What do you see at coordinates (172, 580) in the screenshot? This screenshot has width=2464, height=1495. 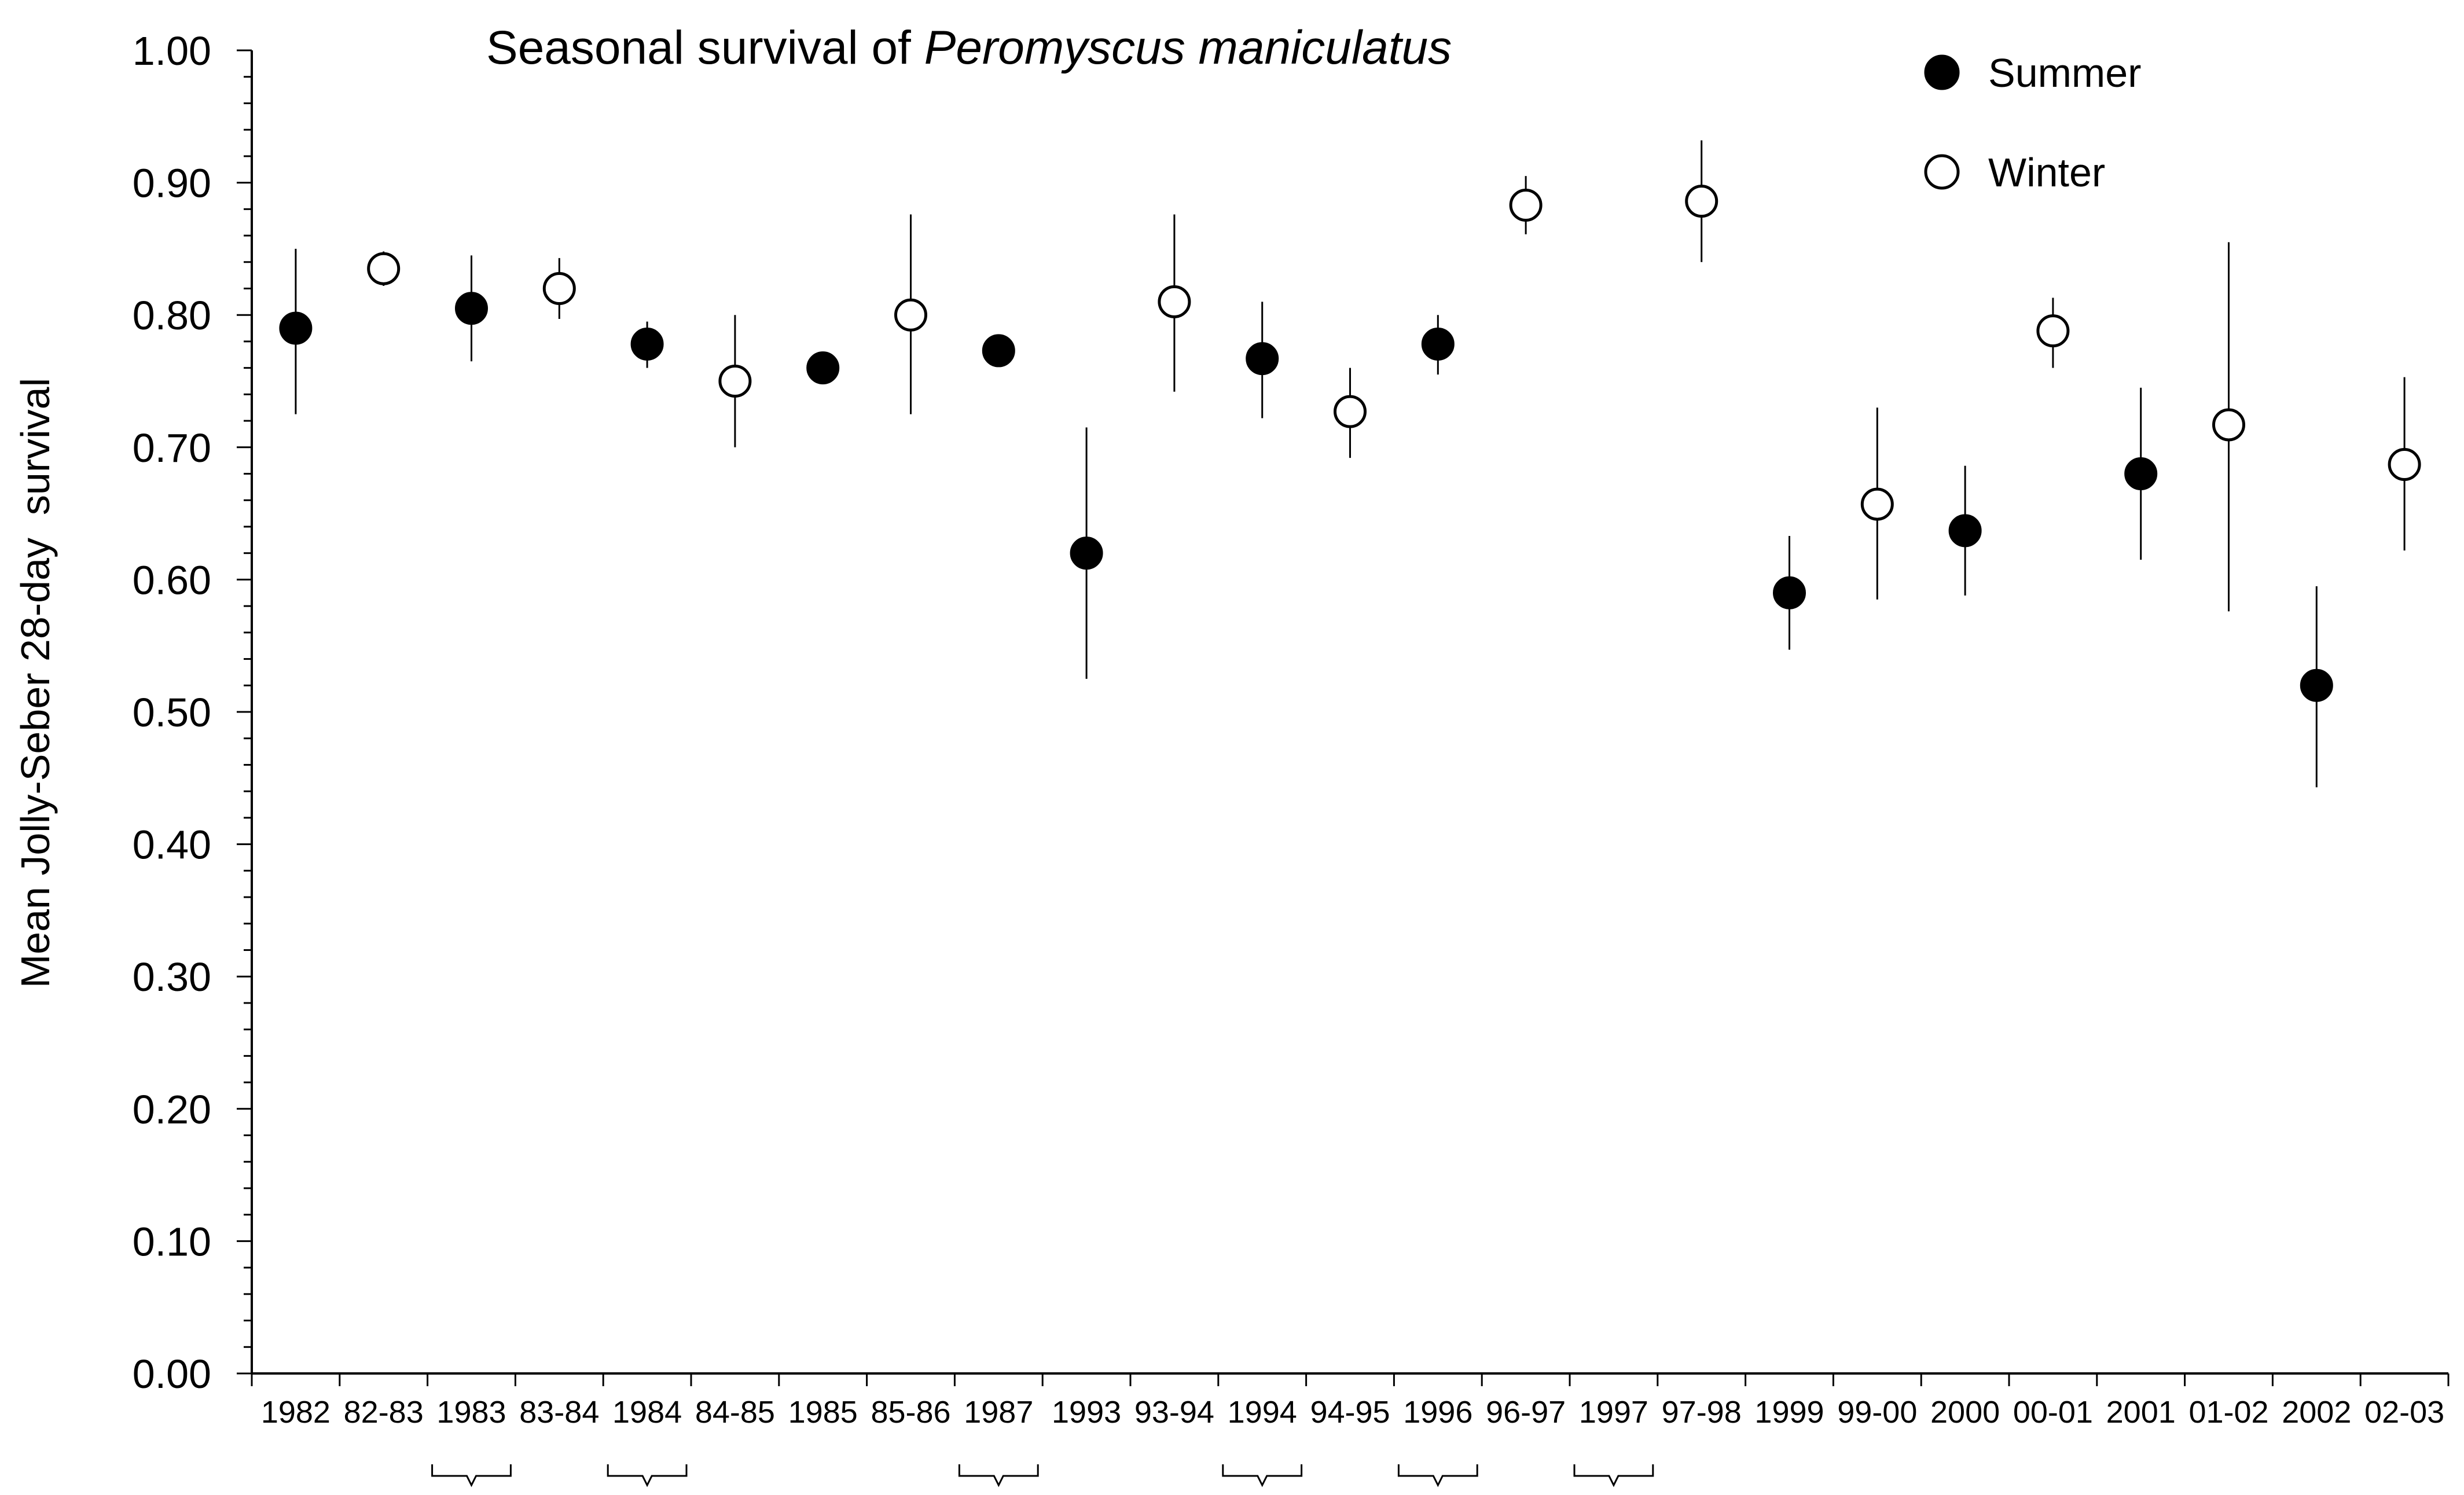 I see `y-tick-label: 0.60` at bounding box center [172, 580].